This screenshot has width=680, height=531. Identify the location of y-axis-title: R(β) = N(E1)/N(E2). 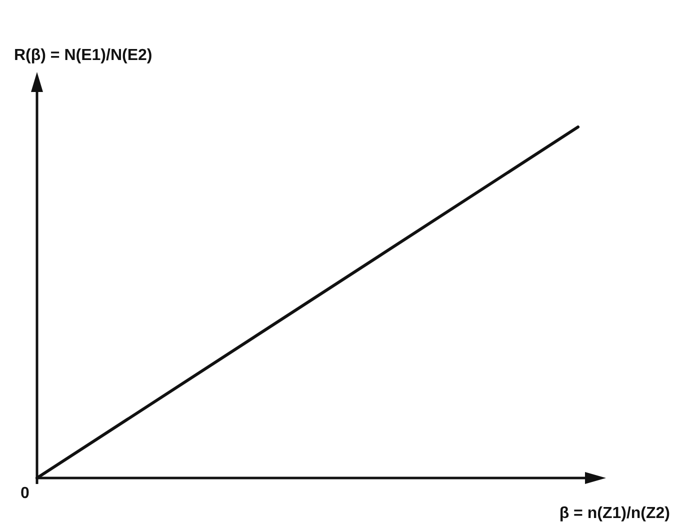
(83, 55).